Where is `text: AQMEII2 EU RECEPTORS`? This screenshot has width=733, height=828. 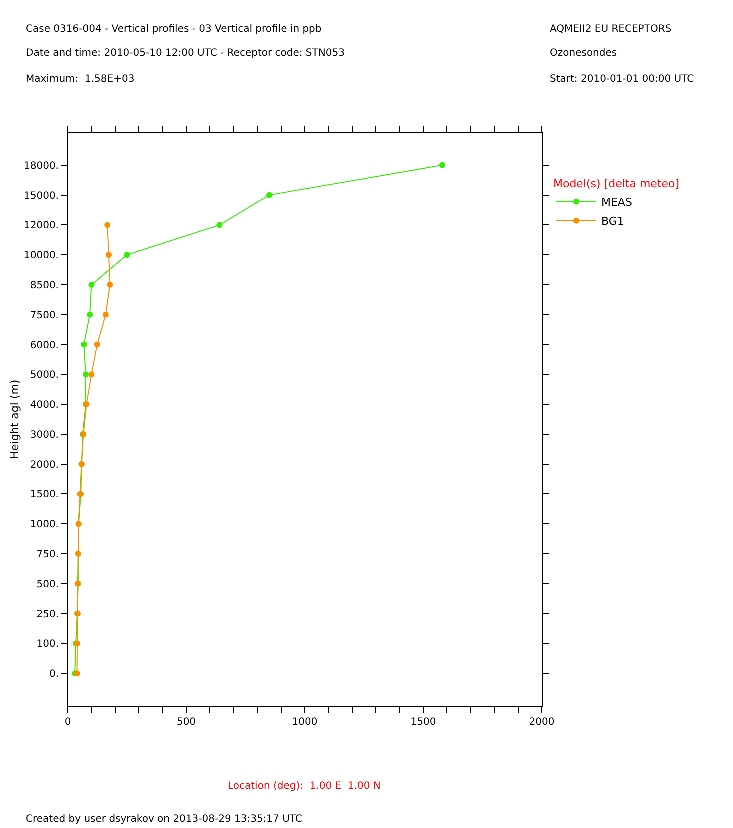
text: AQMEII2 EU RECEPTORS is located at coordinates (611, 29).